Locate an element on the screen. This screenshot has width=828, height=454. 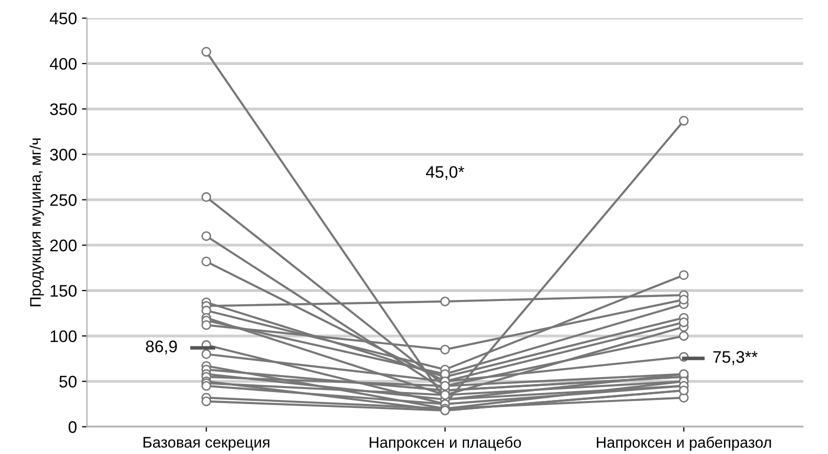
y-tick-label: 250 is located at coordinates (63, 200).